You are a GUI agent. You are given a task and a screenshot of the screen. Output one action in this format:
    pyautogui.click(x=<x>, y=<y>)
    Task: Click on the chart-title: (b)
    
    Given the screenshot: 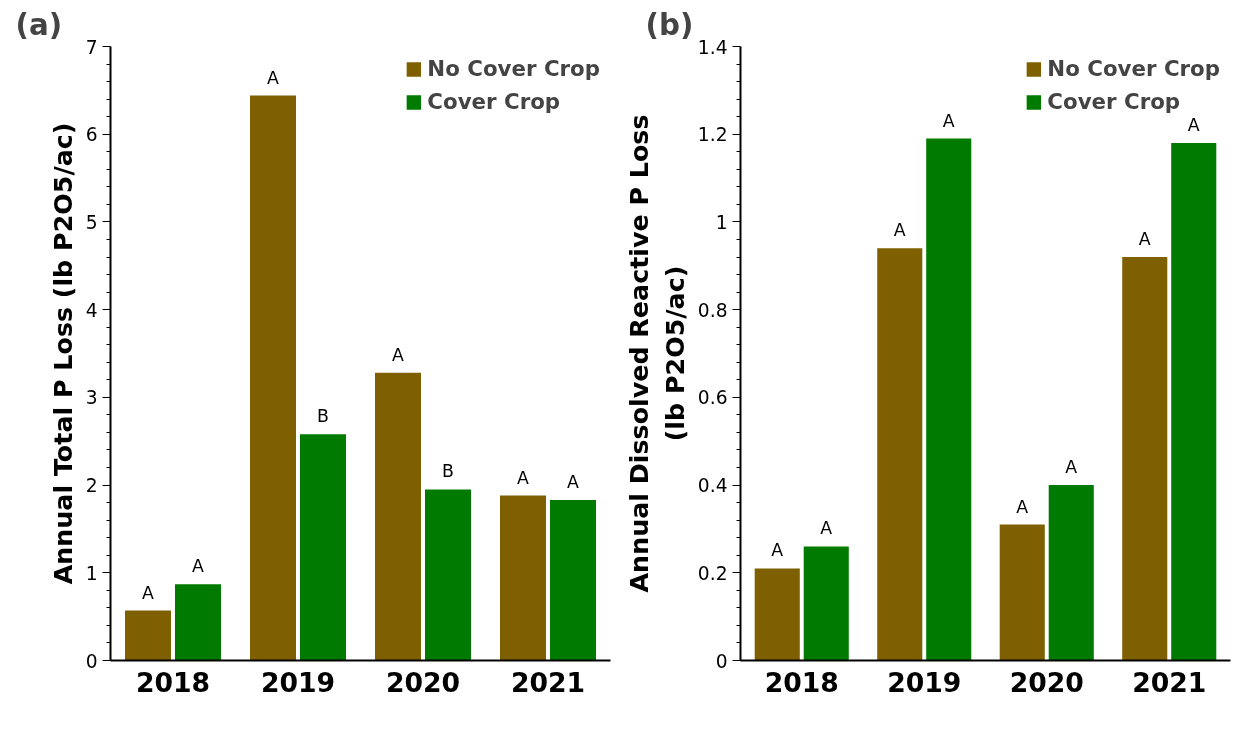 What is the action you would take?
    pyautogui.click(x=669, y=24)
    